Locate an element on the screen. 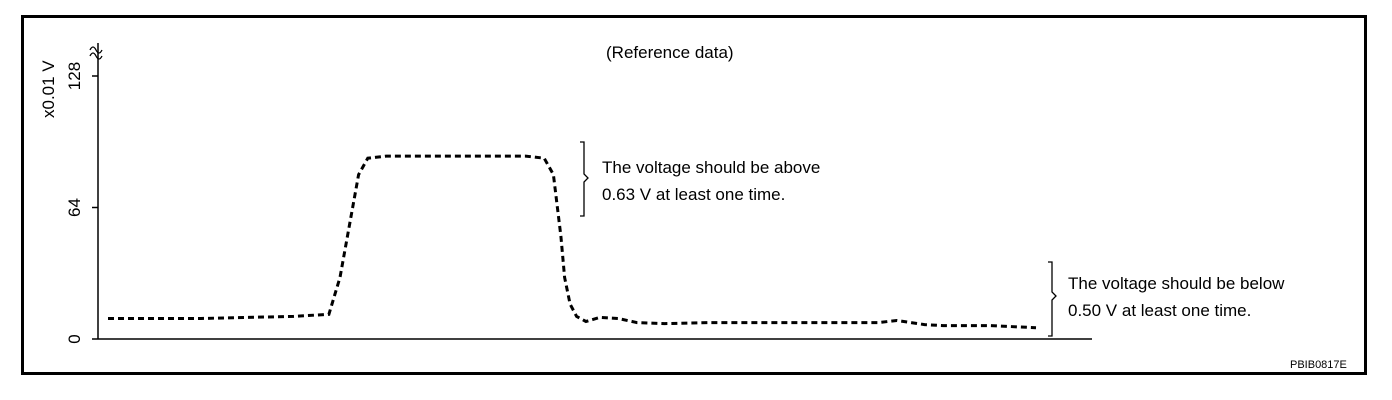 Image resolution: width=1392 pixels, height=400 pixels. y-ticks: 0 64 128 is located at coordinates (81, 203).